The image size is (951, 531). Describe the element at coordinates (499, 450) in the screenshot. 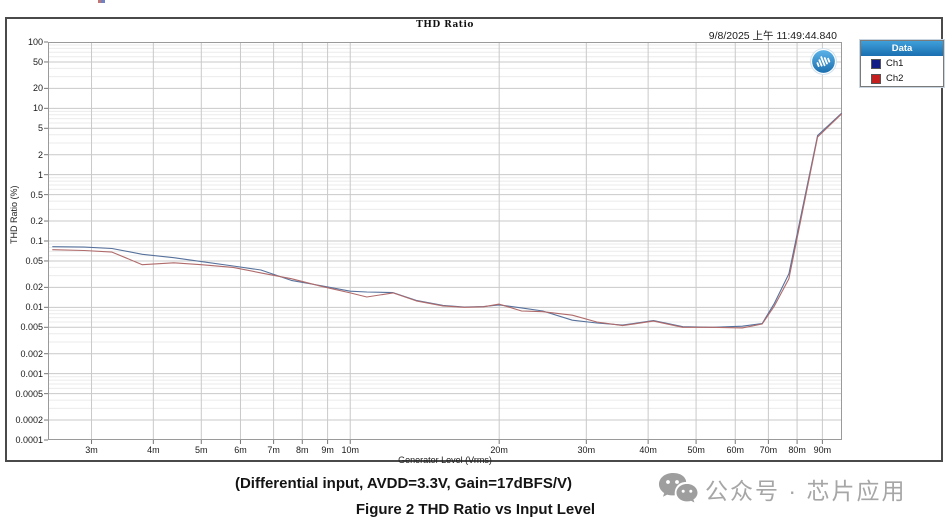

I see `x-tick-label: 20m` at that location.